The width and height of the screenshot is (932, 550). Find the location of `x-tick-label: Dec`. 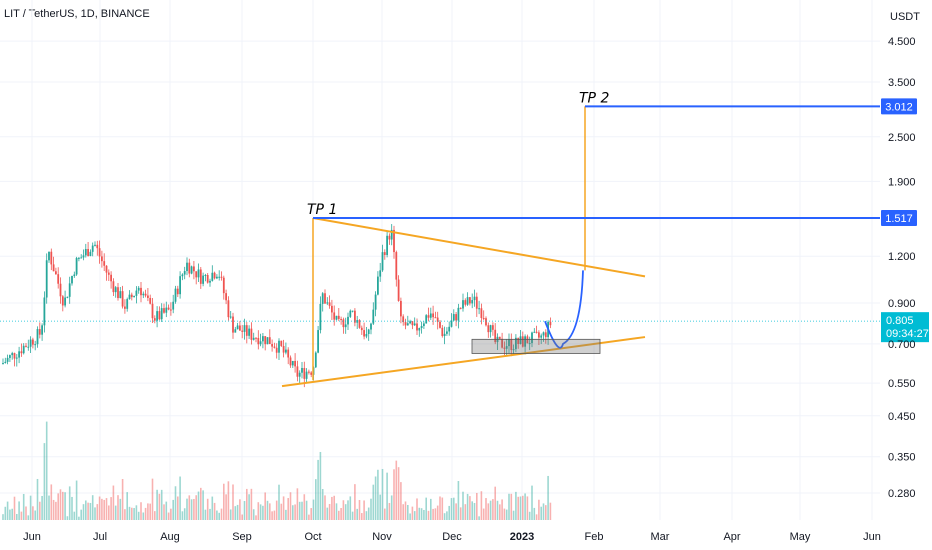

x-tick-label: Dec is located at coordinates (452, 537).